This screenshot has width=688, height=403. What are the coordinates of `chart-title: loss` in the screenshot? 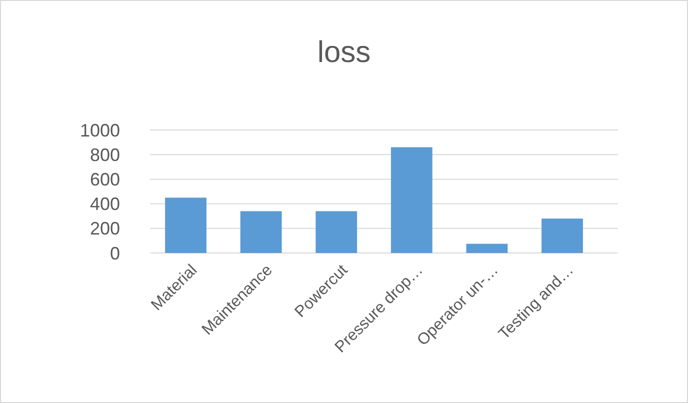 It's located at (344, 52).